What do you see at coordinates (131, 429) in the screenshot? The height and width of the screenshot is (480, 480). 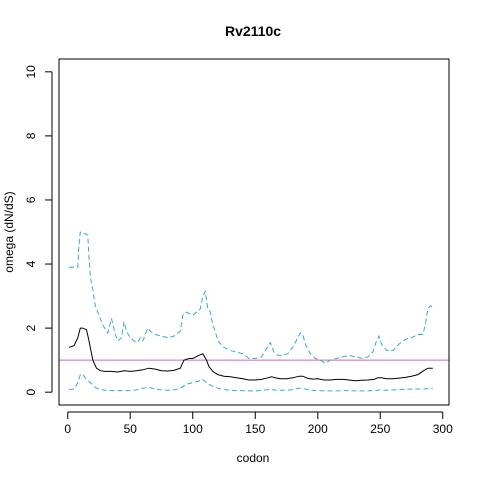 I see `x-tick-label: 50` at bounding box center [131, 429].